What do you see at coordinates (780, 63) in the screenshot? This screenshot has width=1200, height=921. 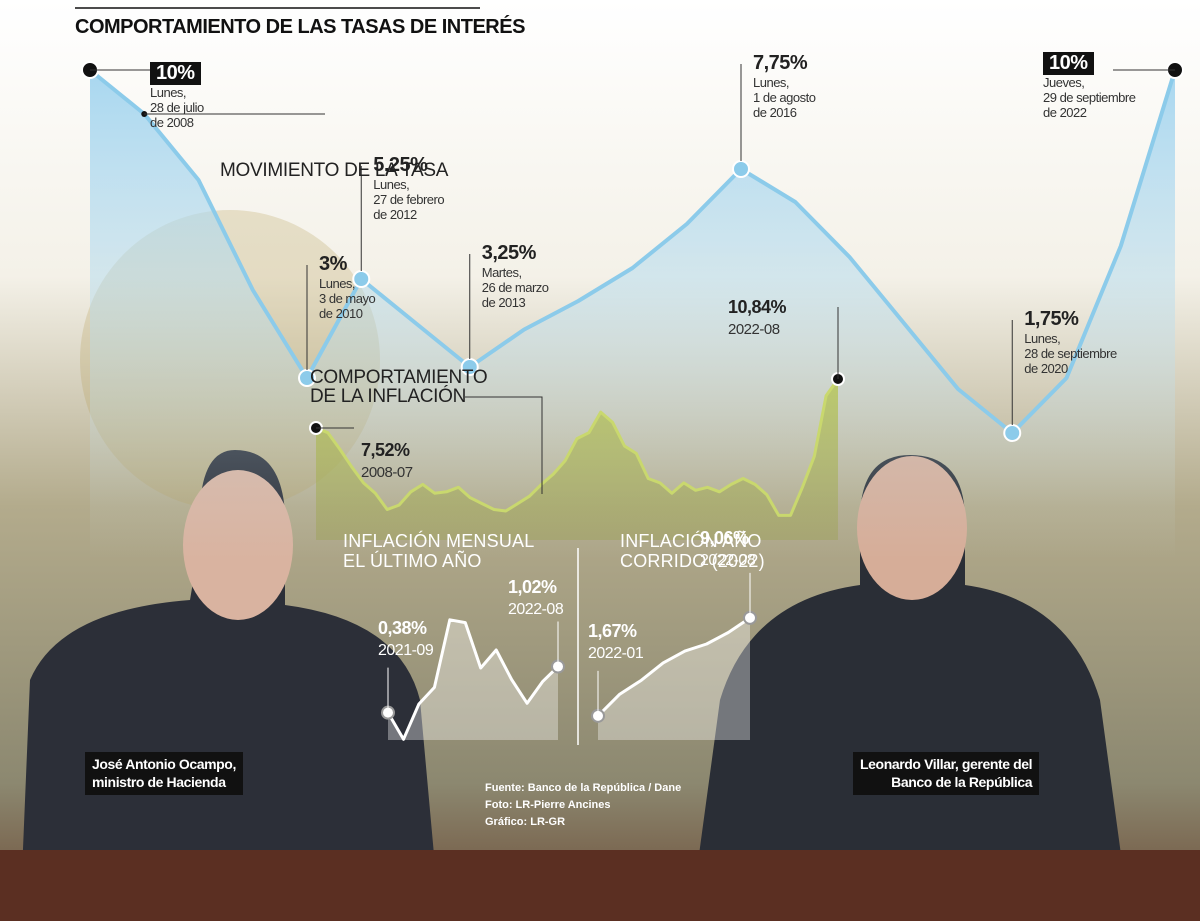 I see `value-label: 7,75%` at bounding box center [780, 63].